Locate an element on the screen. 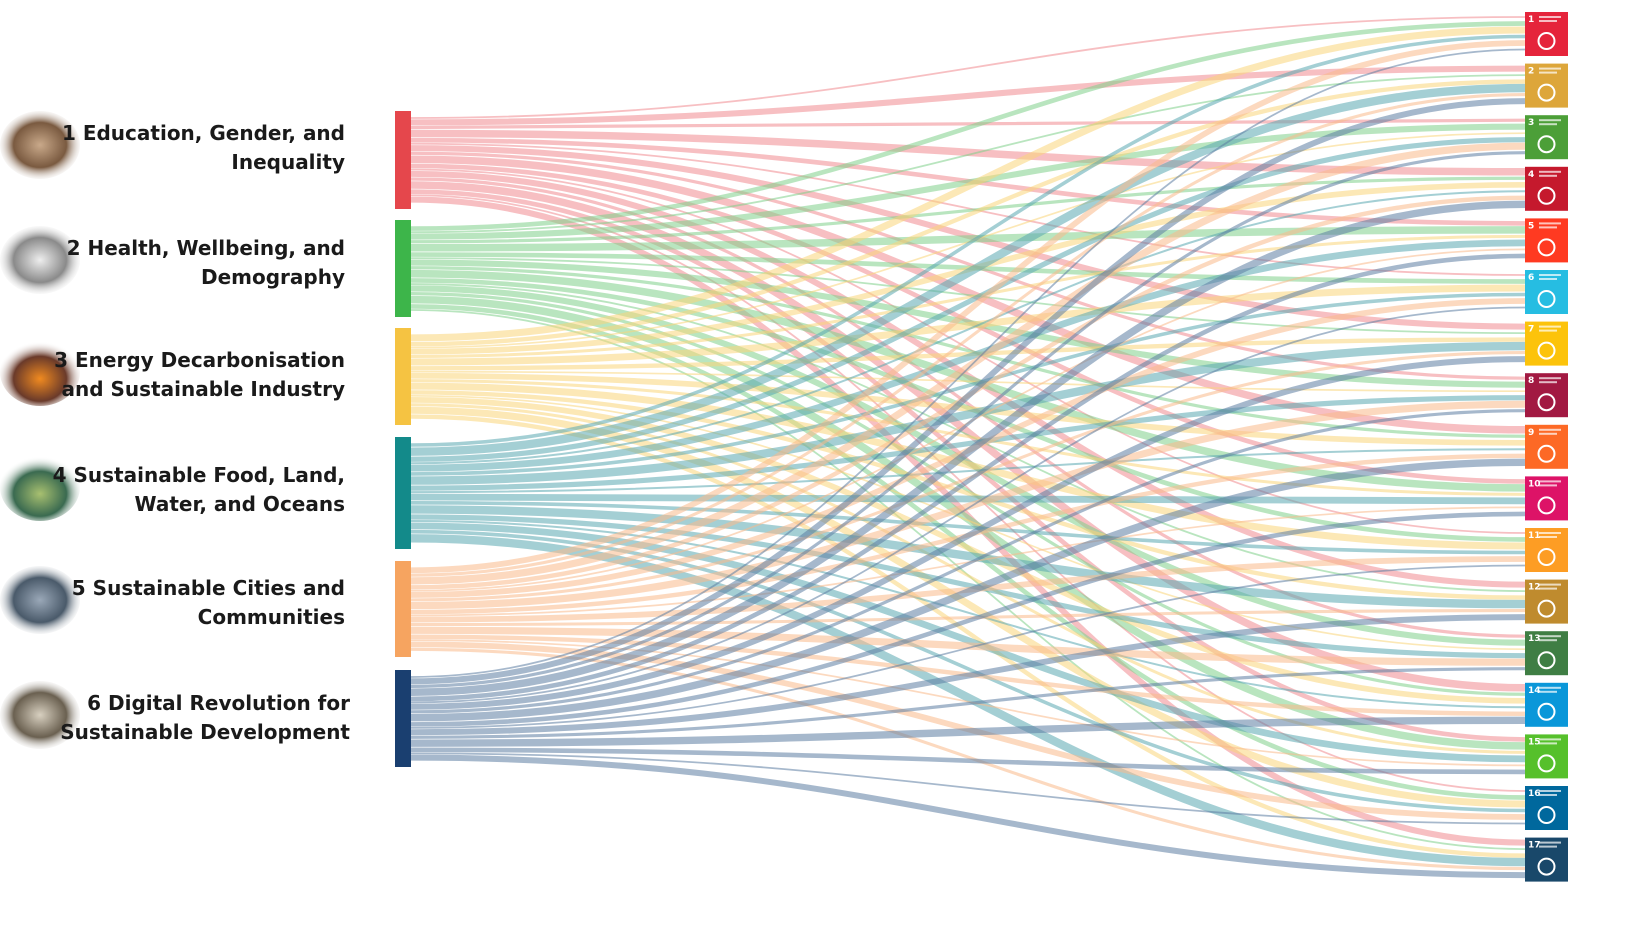 The width and height of the screenshot is (1649, 937). sdg-number: 1 is located at coordinates (1531, 20).